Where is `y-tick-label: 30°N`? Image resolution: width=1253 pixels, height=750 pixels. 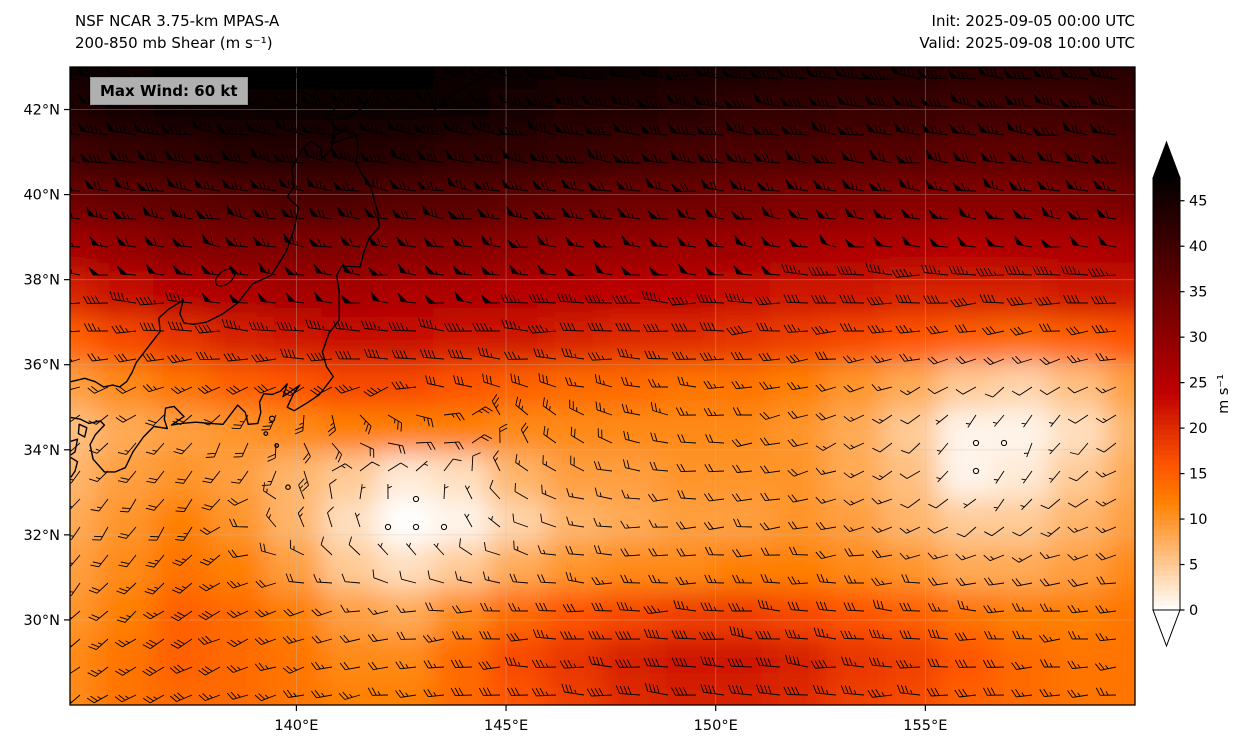 y-tick-label: 30°N is located at coordinates (41, 621).